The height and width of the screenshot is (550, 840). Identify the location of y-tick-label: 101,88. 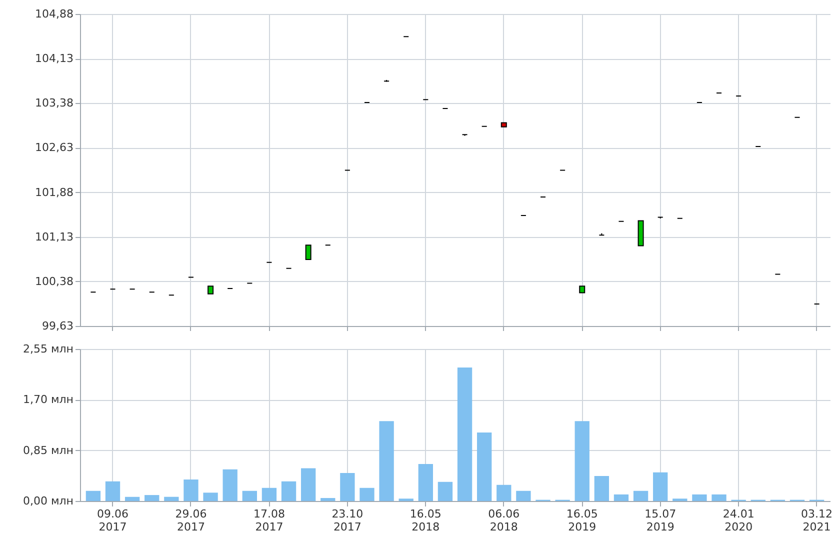
(54, 192).